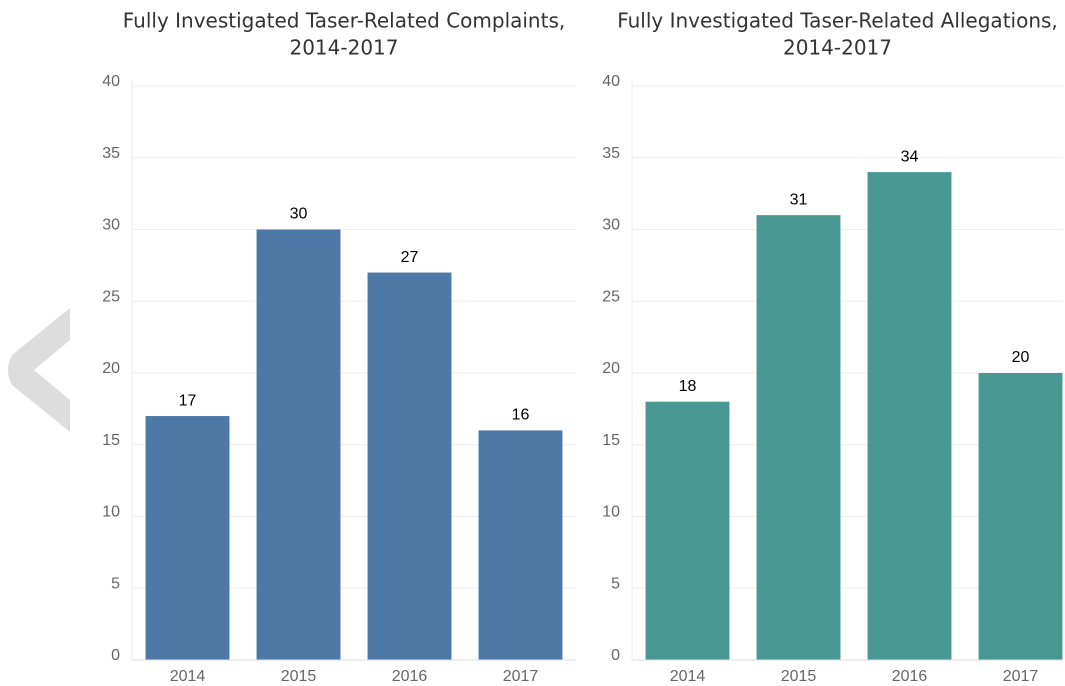 This screenshot has height=686, width=1065. Describe the element at coordinates (1021, 357) in the screenshot. I see `value-label: 20` at that location.